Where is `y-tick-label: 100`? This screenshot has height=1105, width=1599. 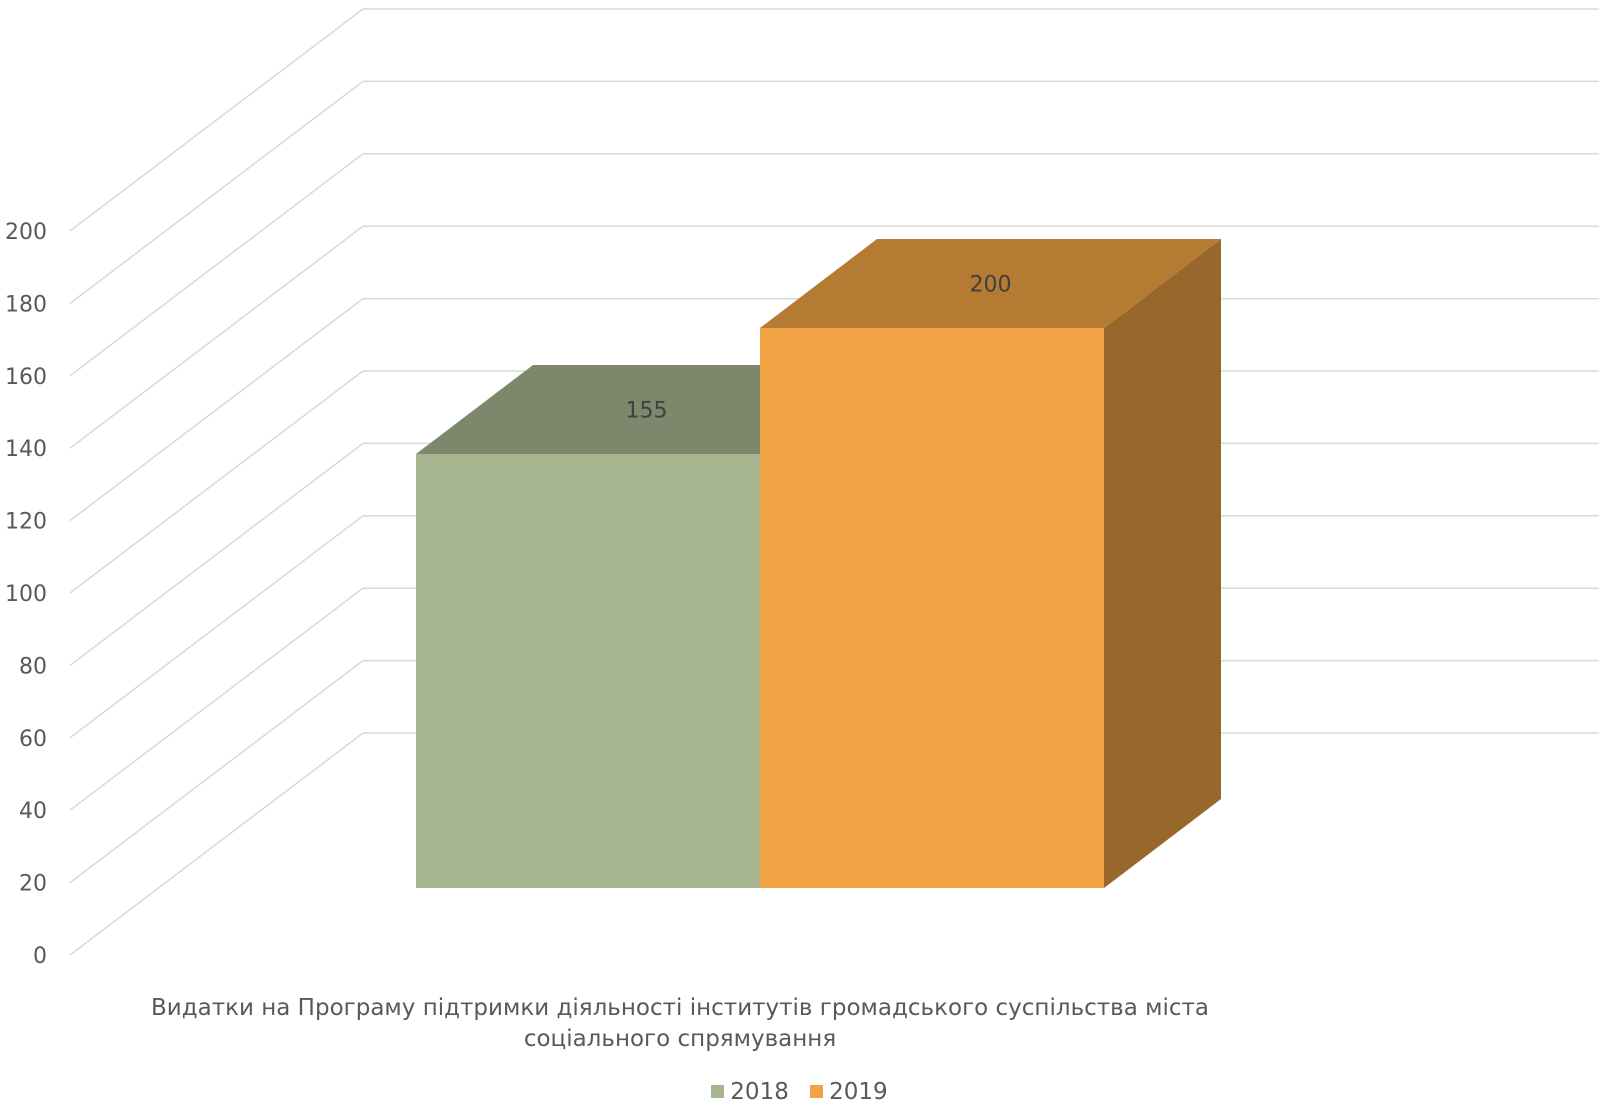 y-tick-label: 100 is located at coordinates (26, 594).